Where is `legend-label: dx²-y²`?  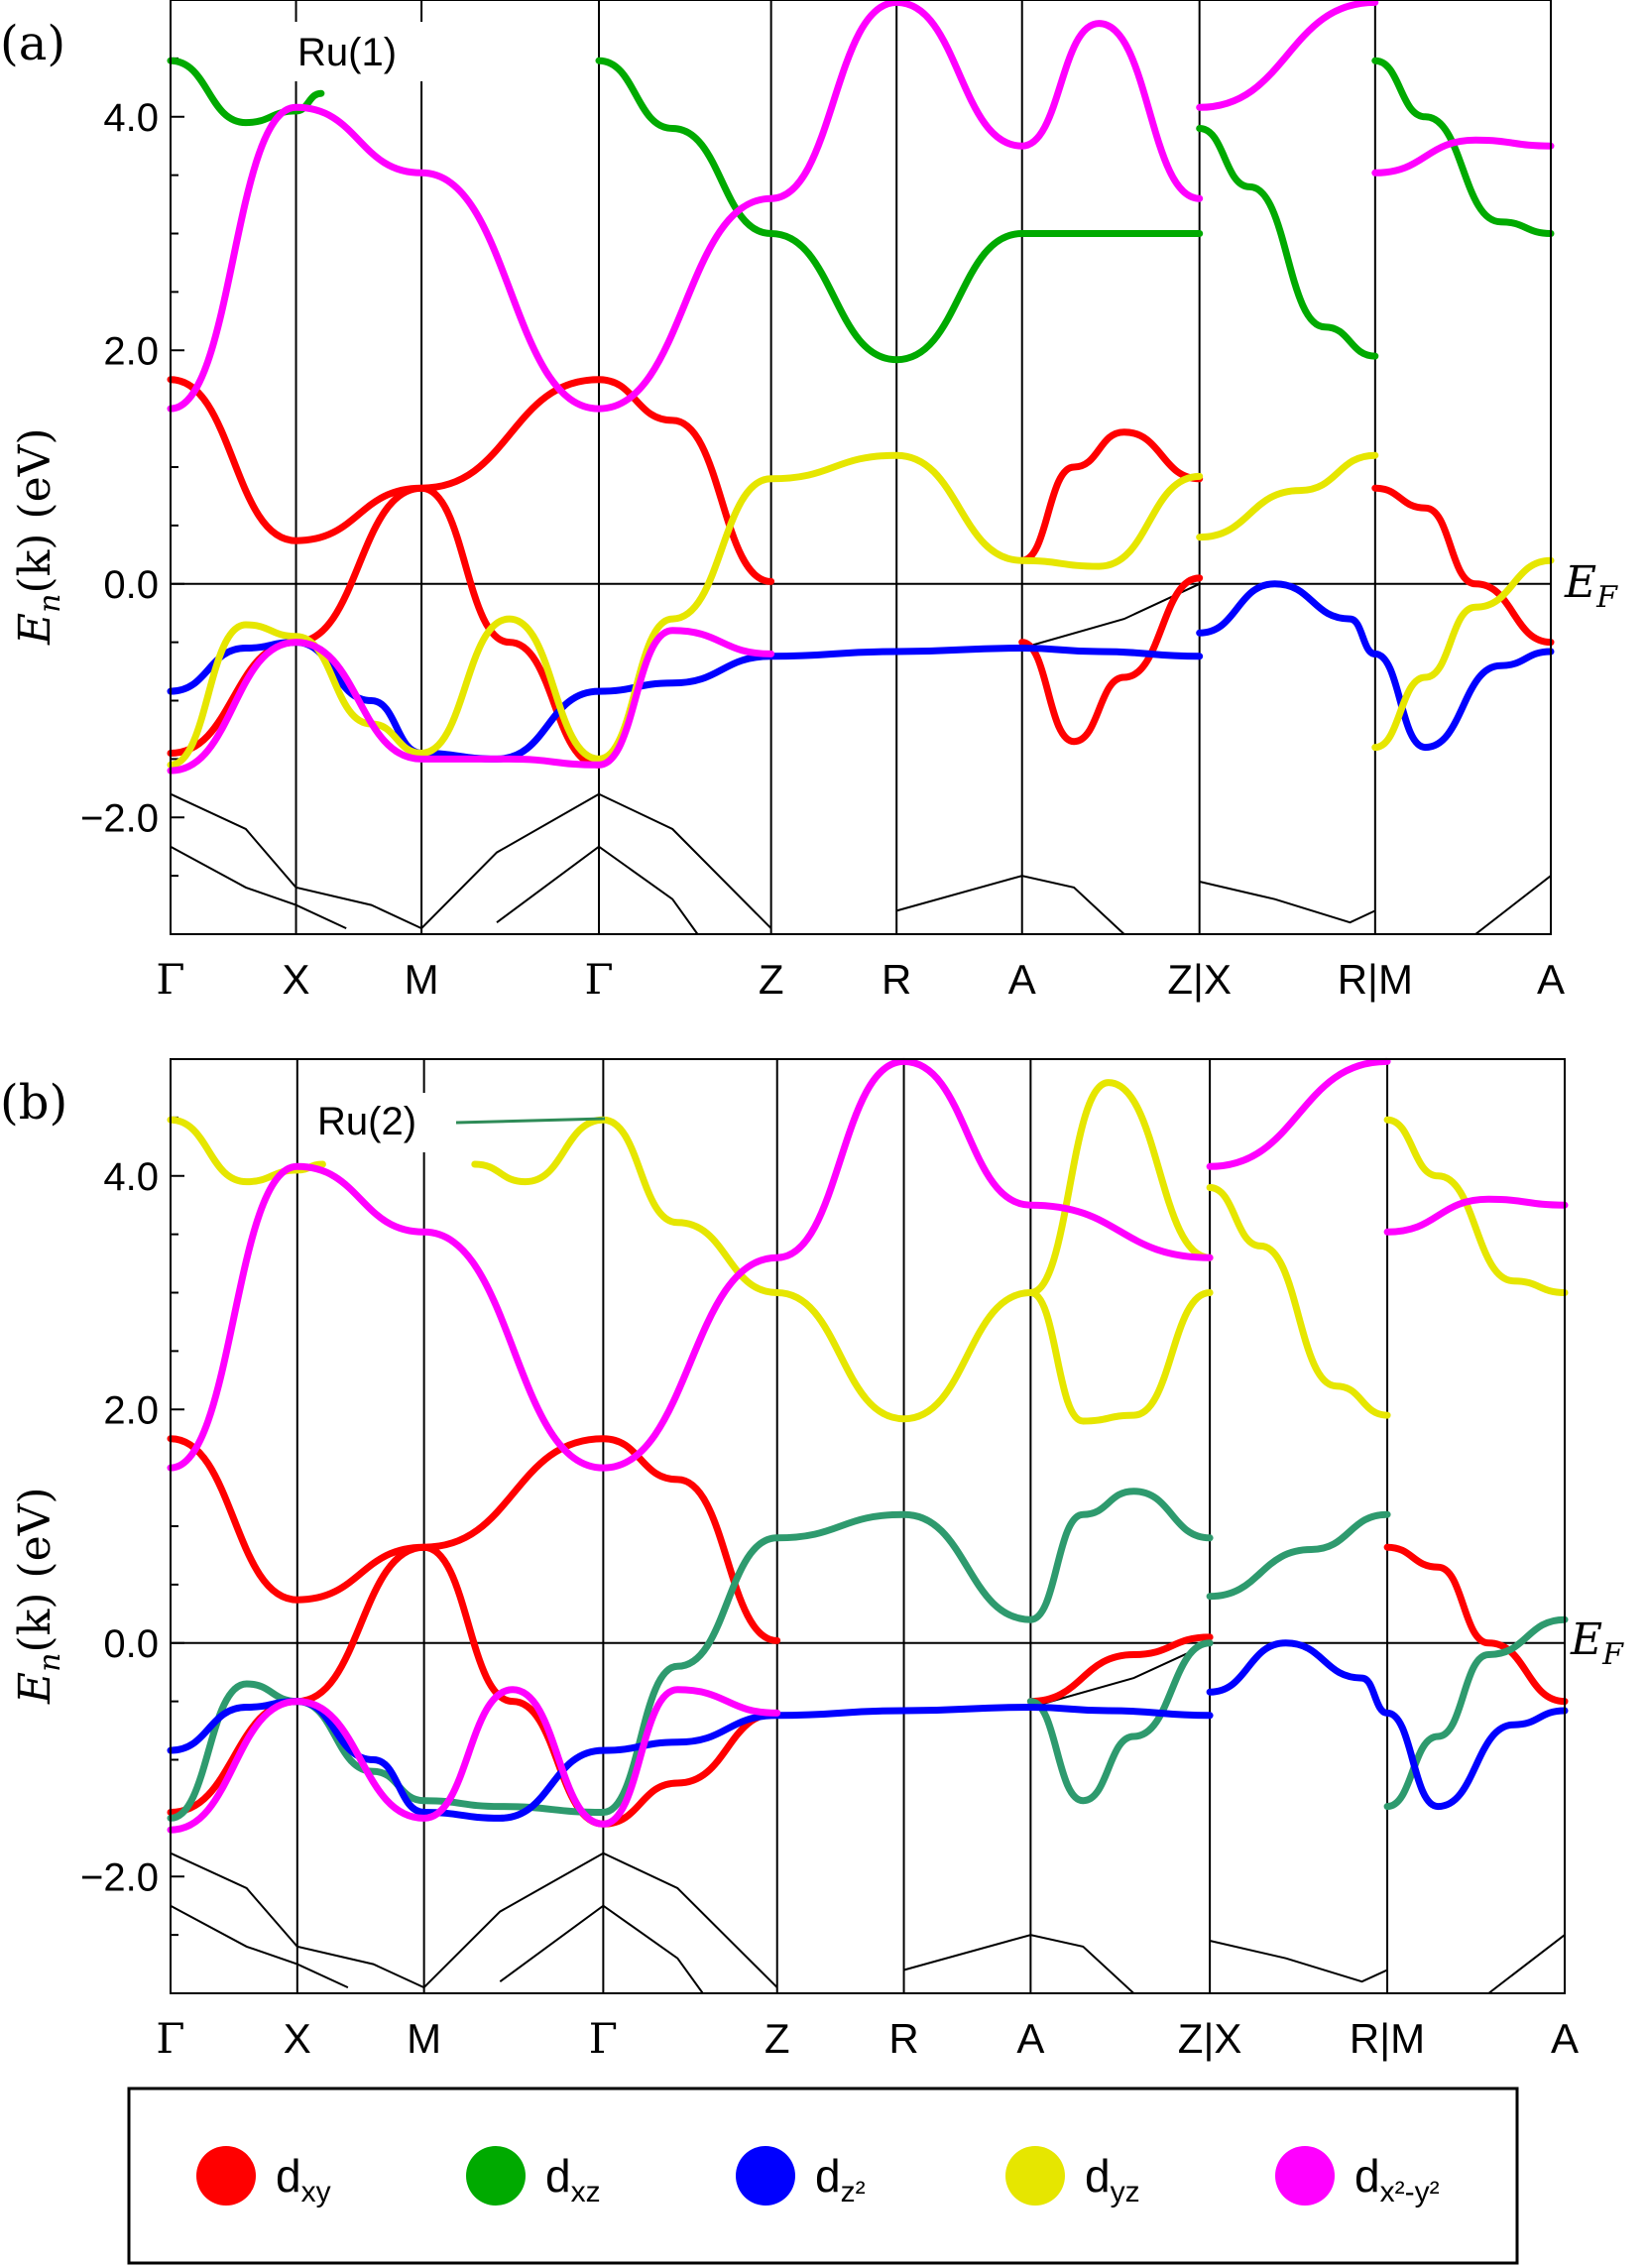
legend-label: dx²-y² is located at coordinates (1397, 2179).